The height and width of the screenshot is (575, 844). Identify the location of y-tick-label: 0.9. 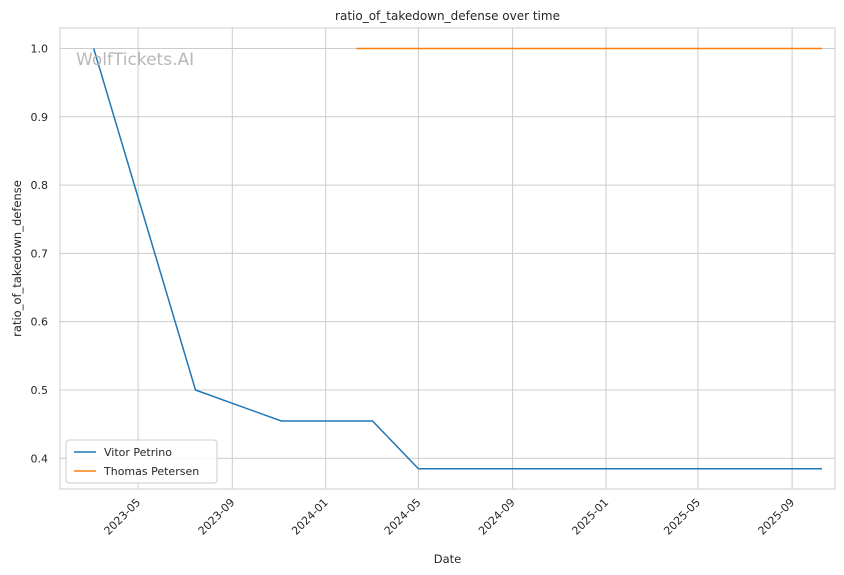
(40, 117).